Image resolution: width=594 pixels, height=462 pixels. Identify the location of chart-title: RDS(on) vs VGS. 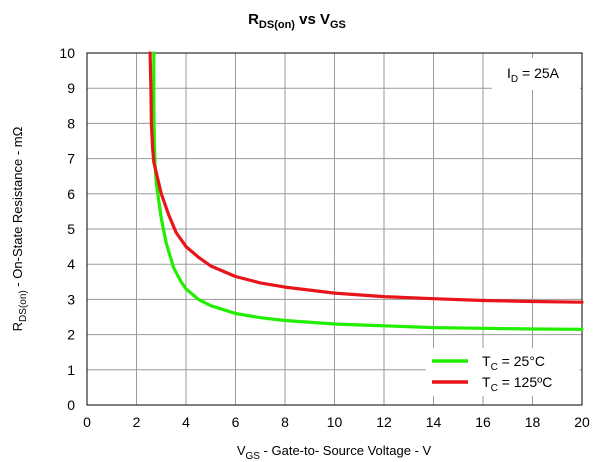
(297, 21).